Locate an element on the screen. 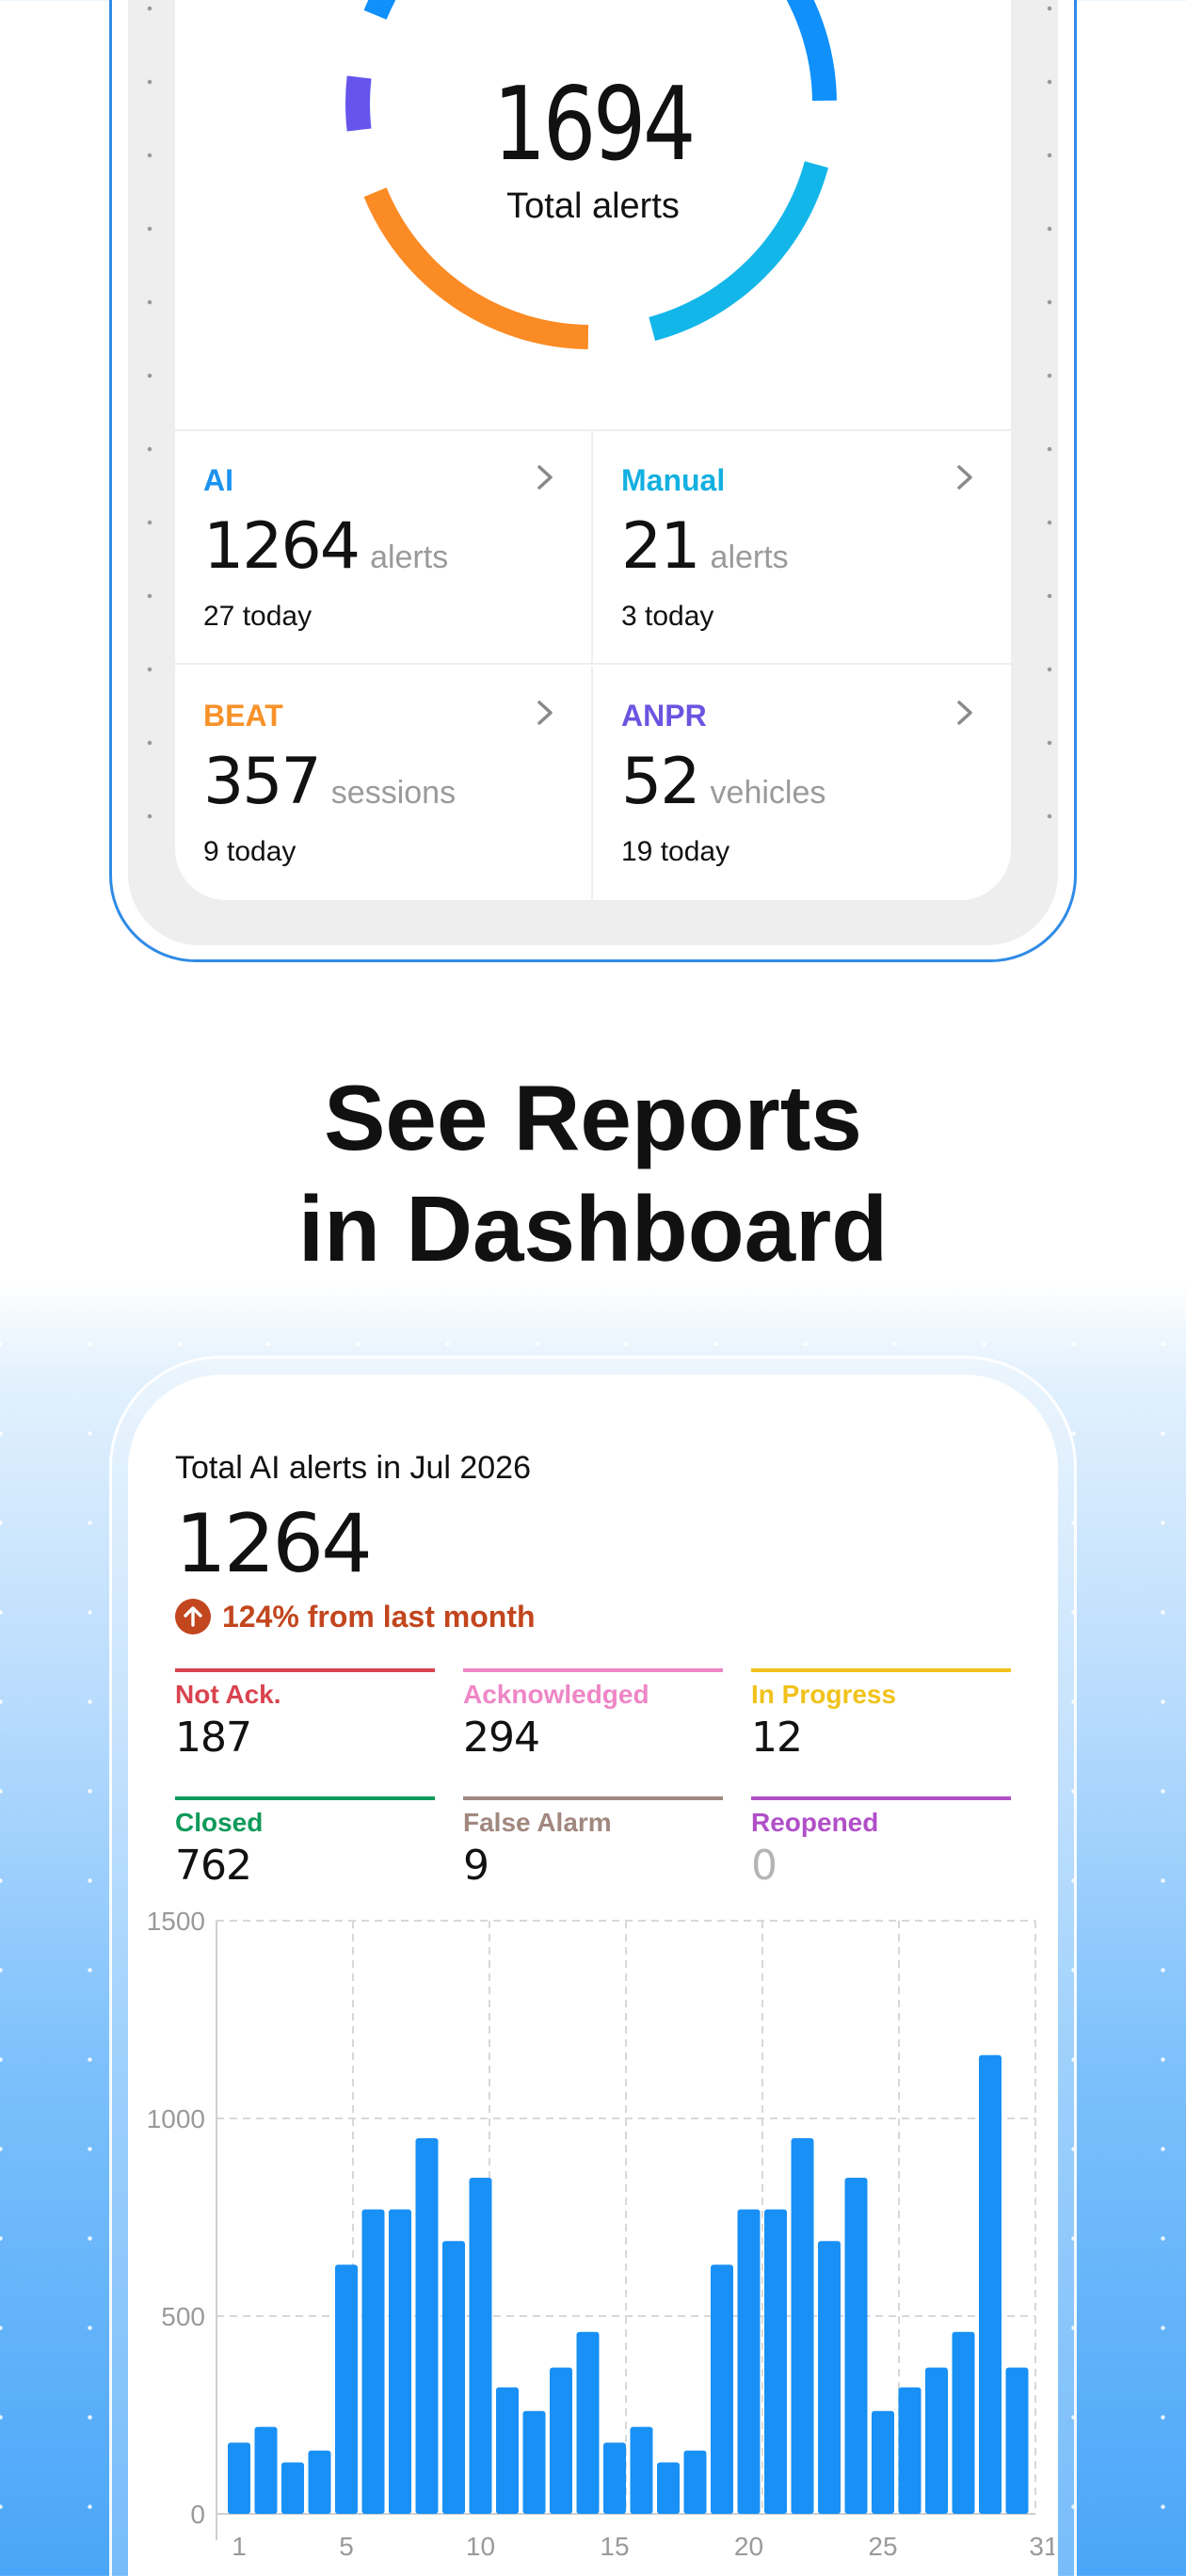 The width and height of the screenshot is (1186, 2576). x-tick-label: 31 is located at coordinates (1041, 2546).